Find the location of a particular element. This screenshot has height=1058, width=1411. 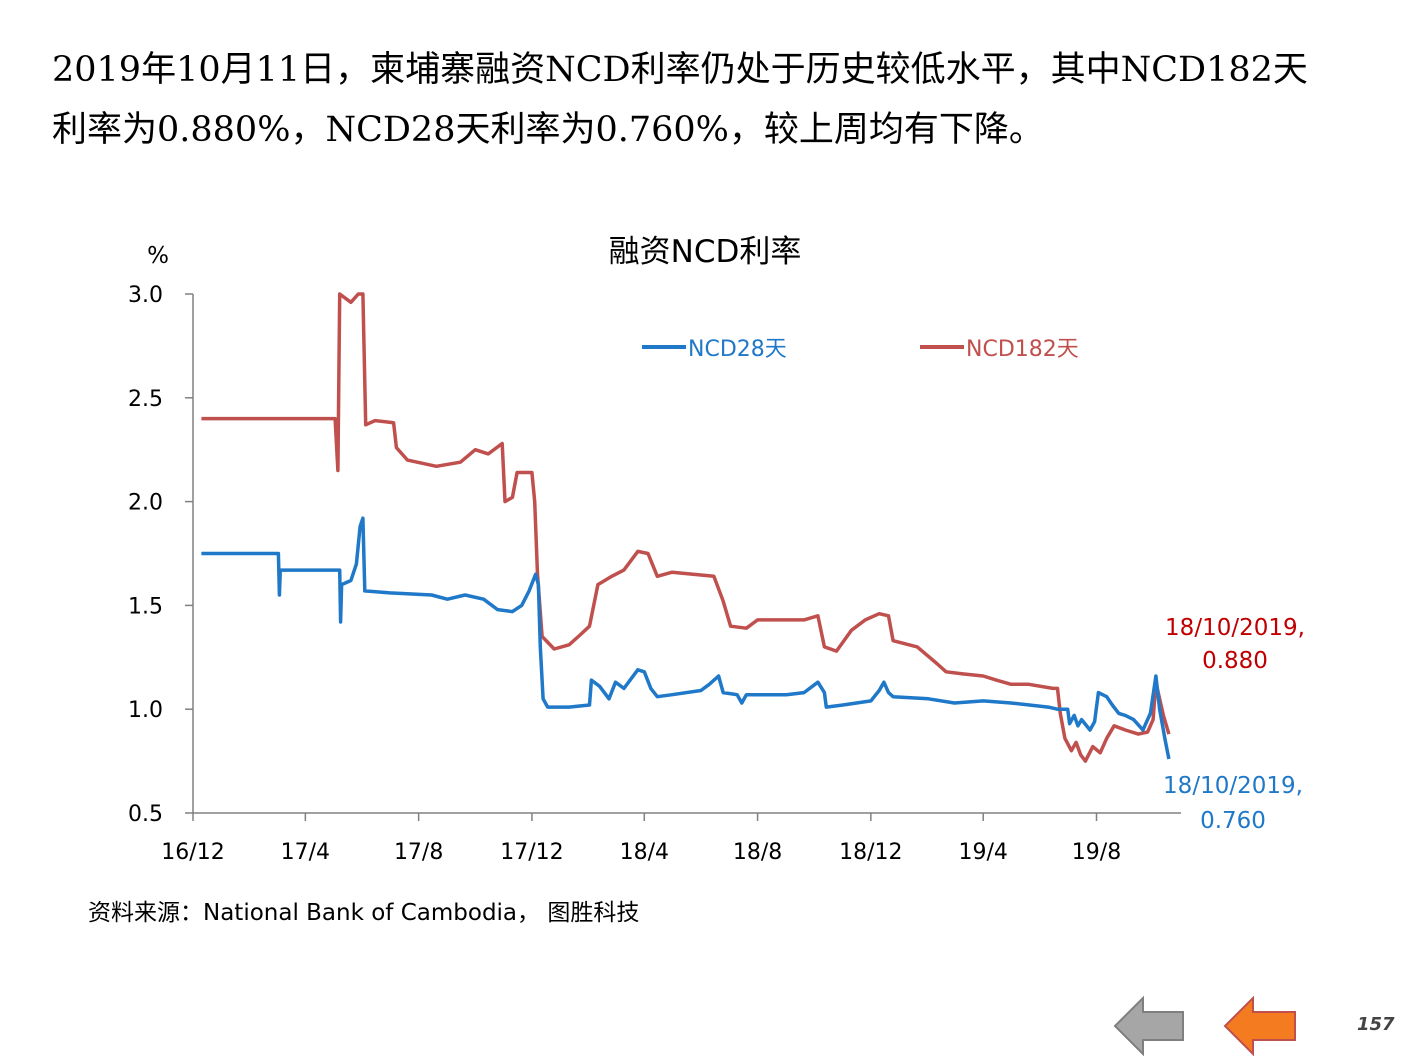

back-arrow-icon is located at coordinates (1148, 1026).